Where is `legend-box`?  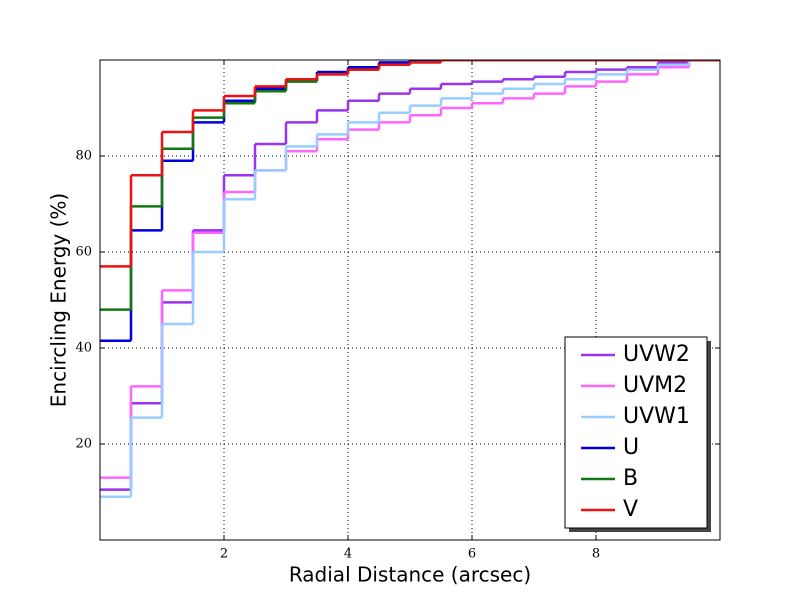
legend-box is located at coordinates (636, 432).